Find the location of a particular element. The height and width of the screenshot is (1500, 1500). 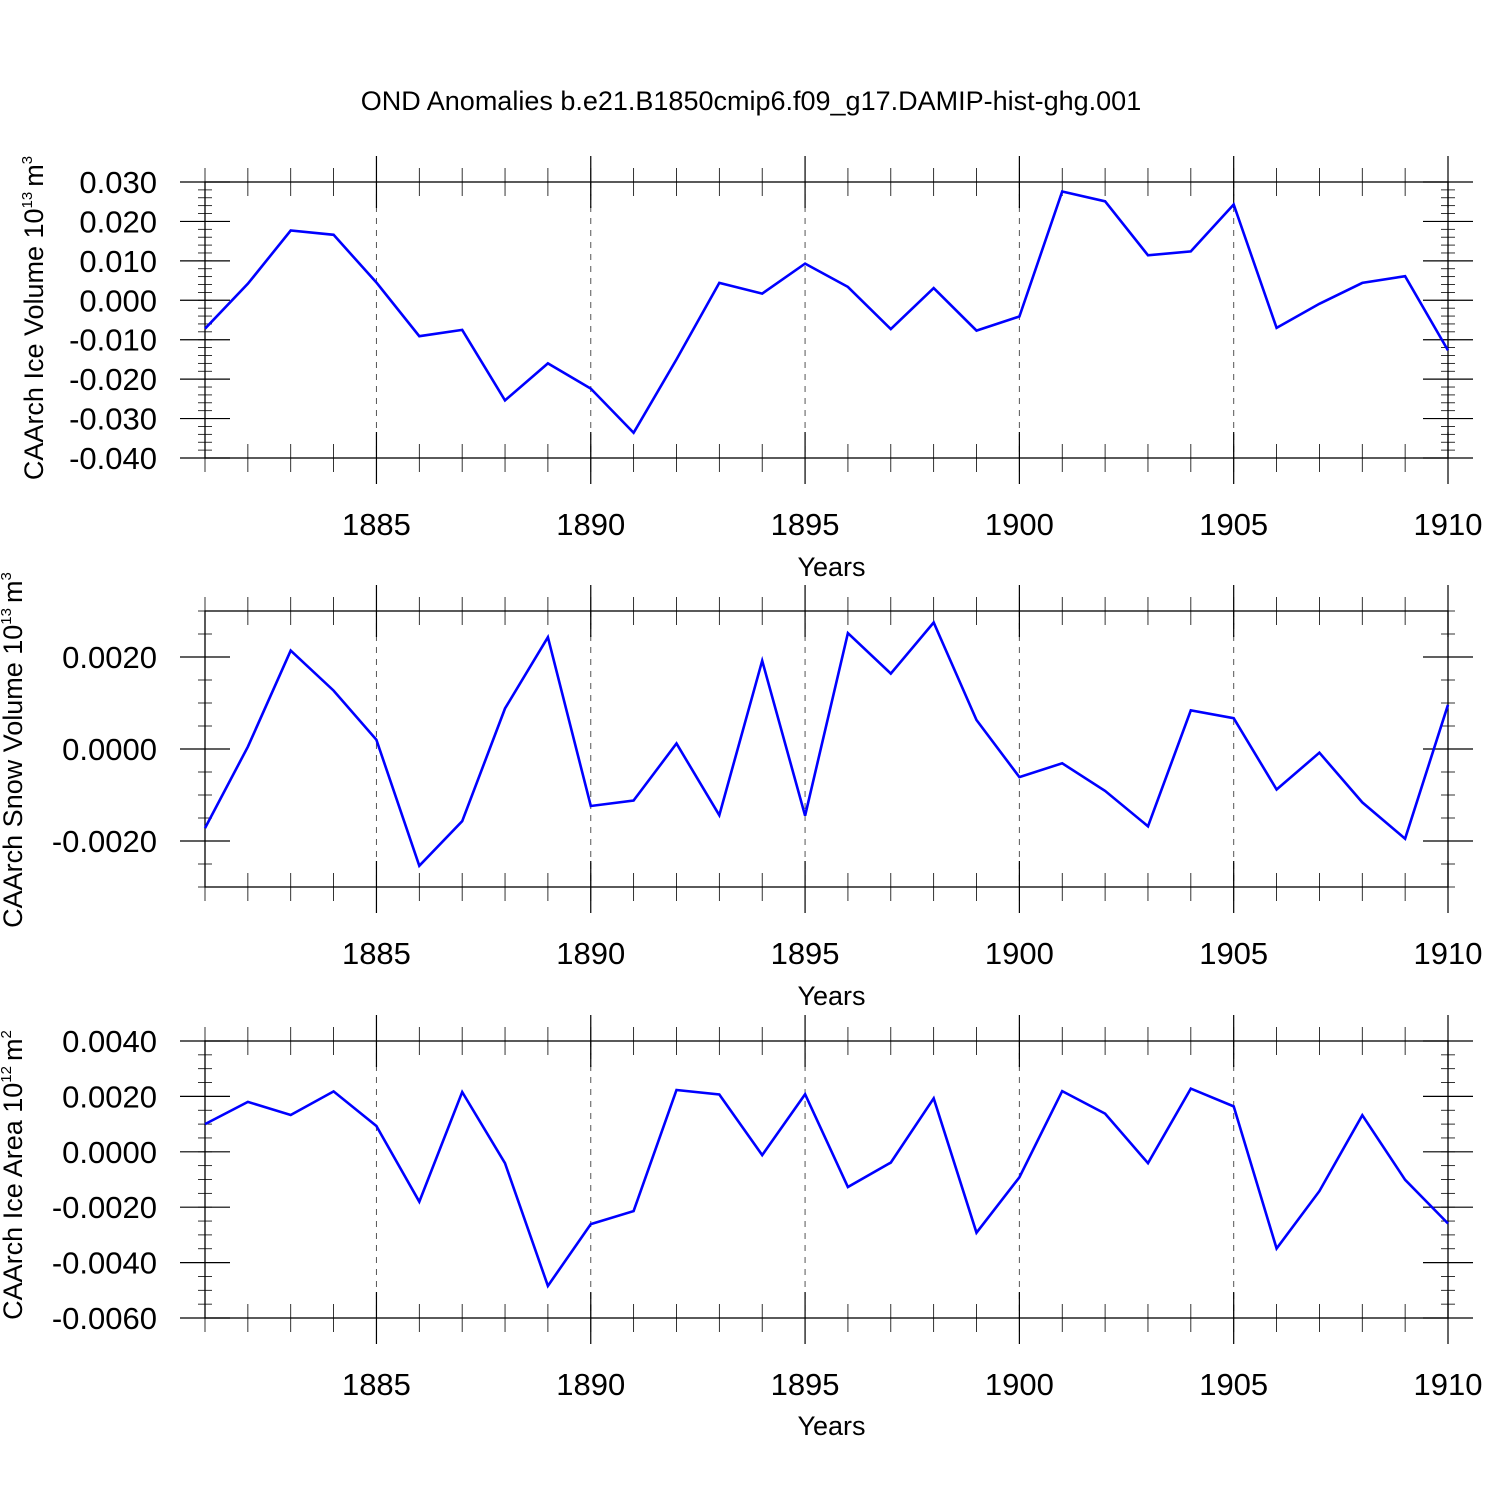

data-point-1905: 1905: 0.00164 is located at coordinates (1234, 1106).